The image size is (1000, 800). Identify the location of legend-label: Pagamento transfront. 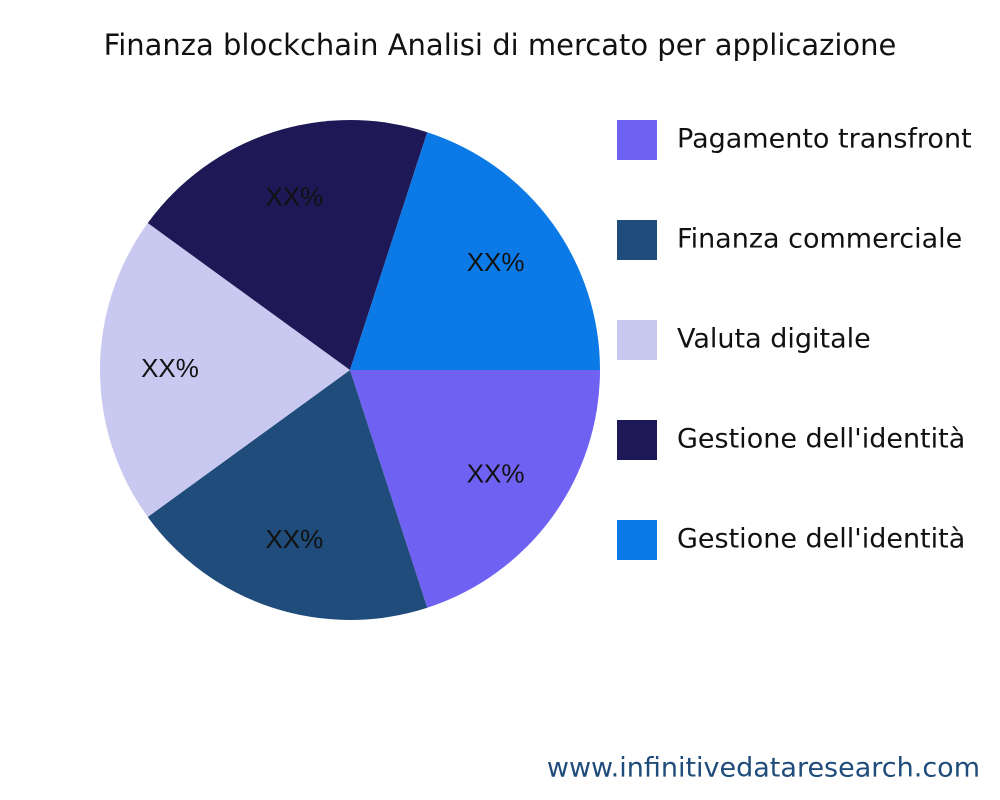
(824, 139).